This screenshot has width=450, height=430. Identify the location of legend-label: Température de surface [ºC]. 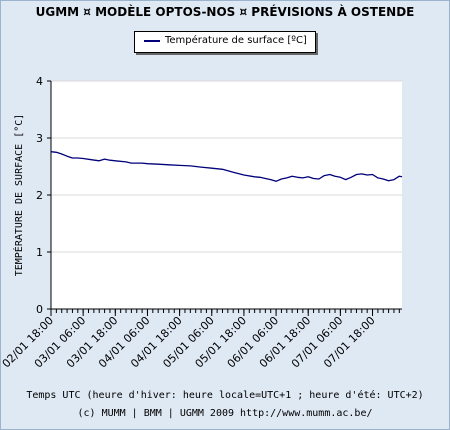
(236, 40).